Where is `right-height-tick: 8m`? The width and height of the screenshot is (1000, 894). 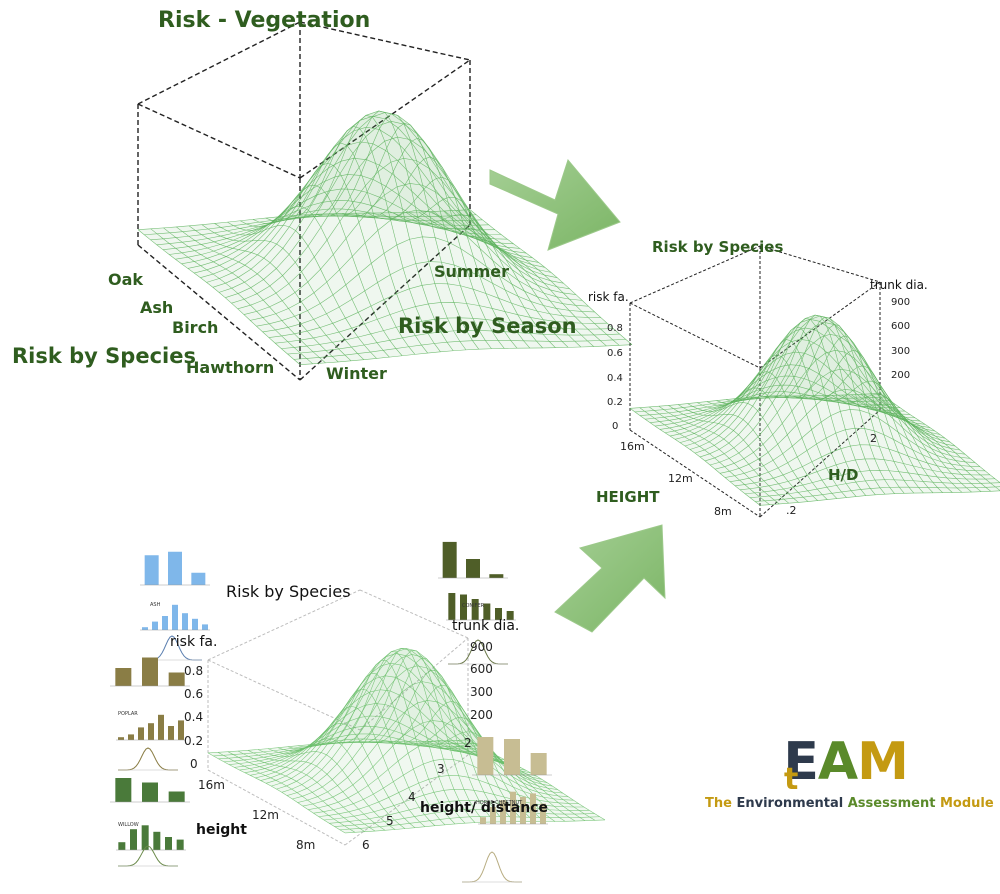 right-height-tick: 8m is located at coordinates (723, 511).